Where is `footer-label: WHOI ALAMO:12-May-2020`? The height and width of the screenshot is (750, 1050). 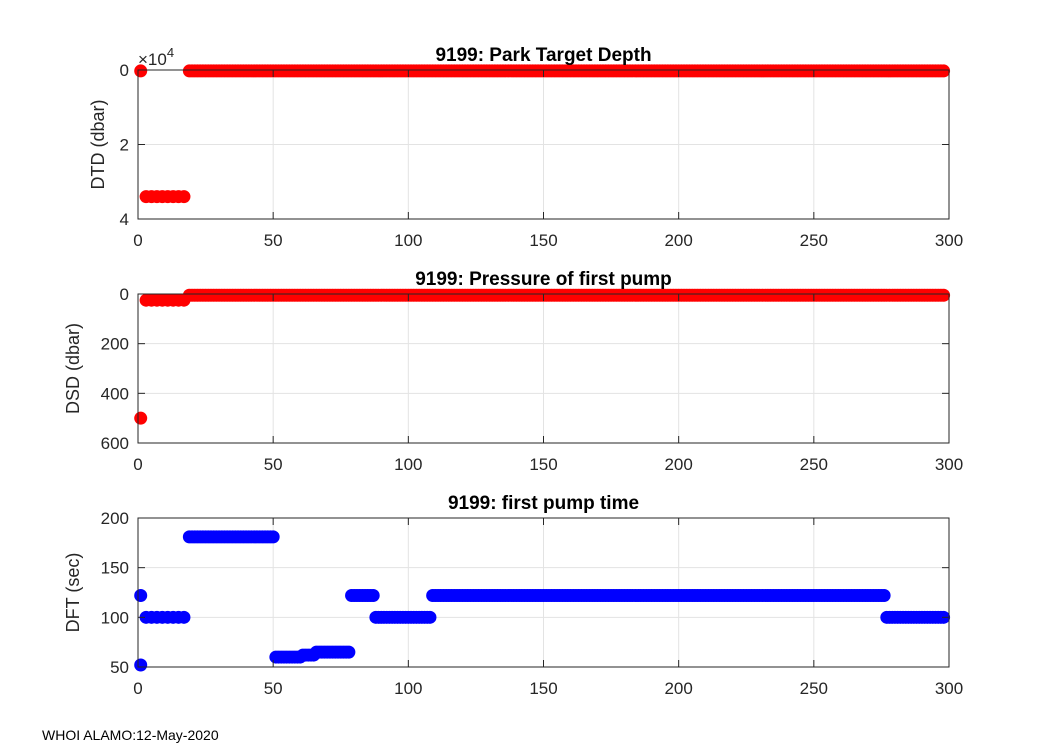 footer-label: WHOI ALAMO:12-May-2020 is located at coordinates (130, 735).